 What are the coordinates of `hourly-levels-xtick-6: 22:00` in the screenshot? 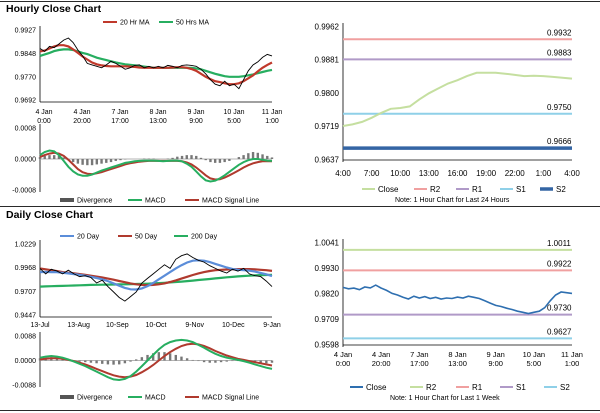 It's located at (515, 173).